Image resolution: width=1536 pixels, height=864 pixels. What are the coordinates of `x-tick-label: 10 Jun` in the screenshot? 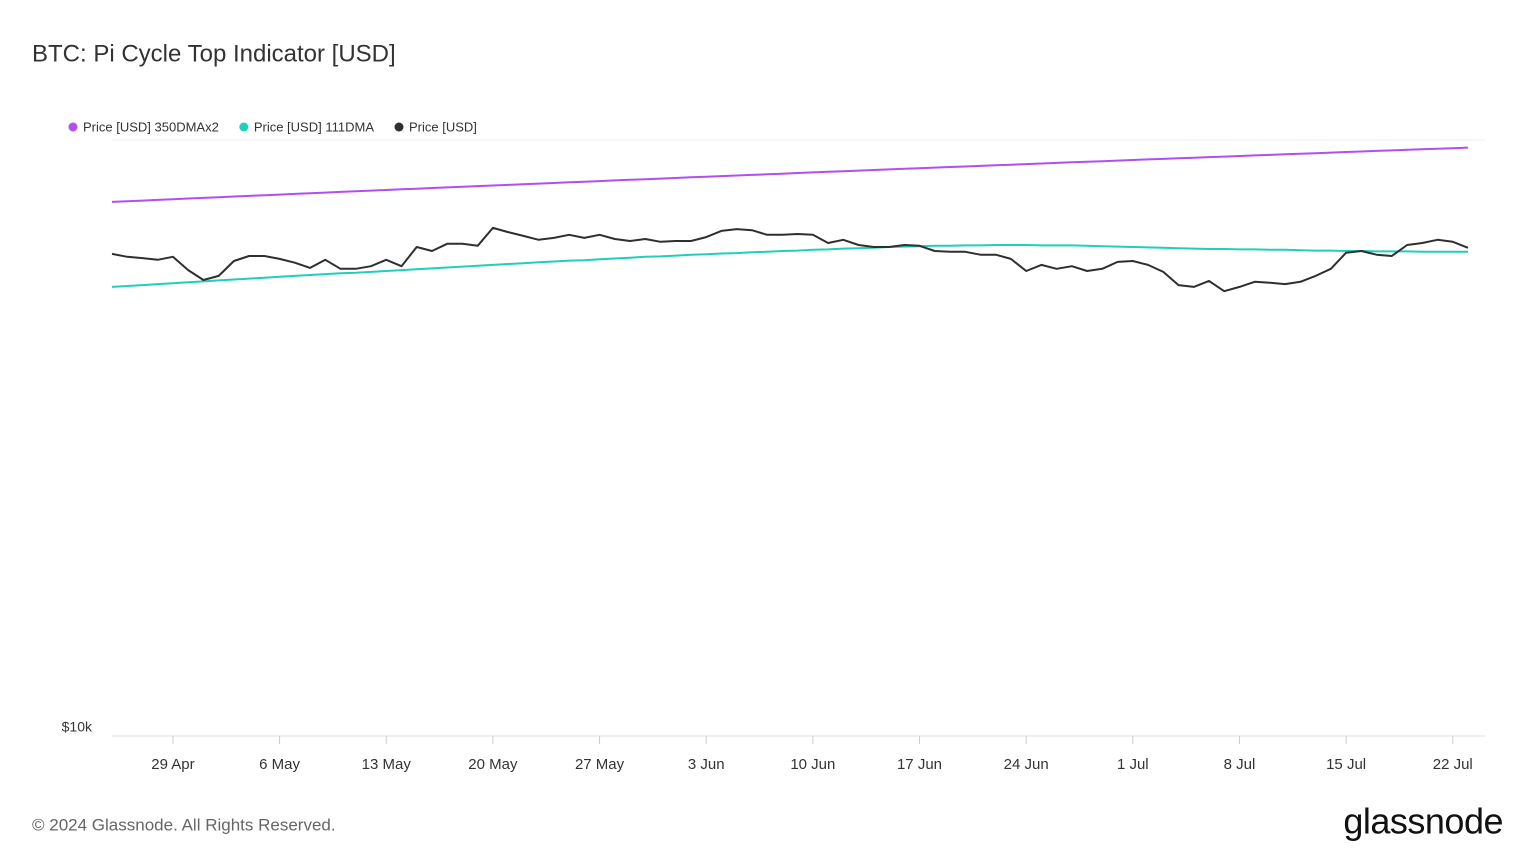 It's located at (812, 764).